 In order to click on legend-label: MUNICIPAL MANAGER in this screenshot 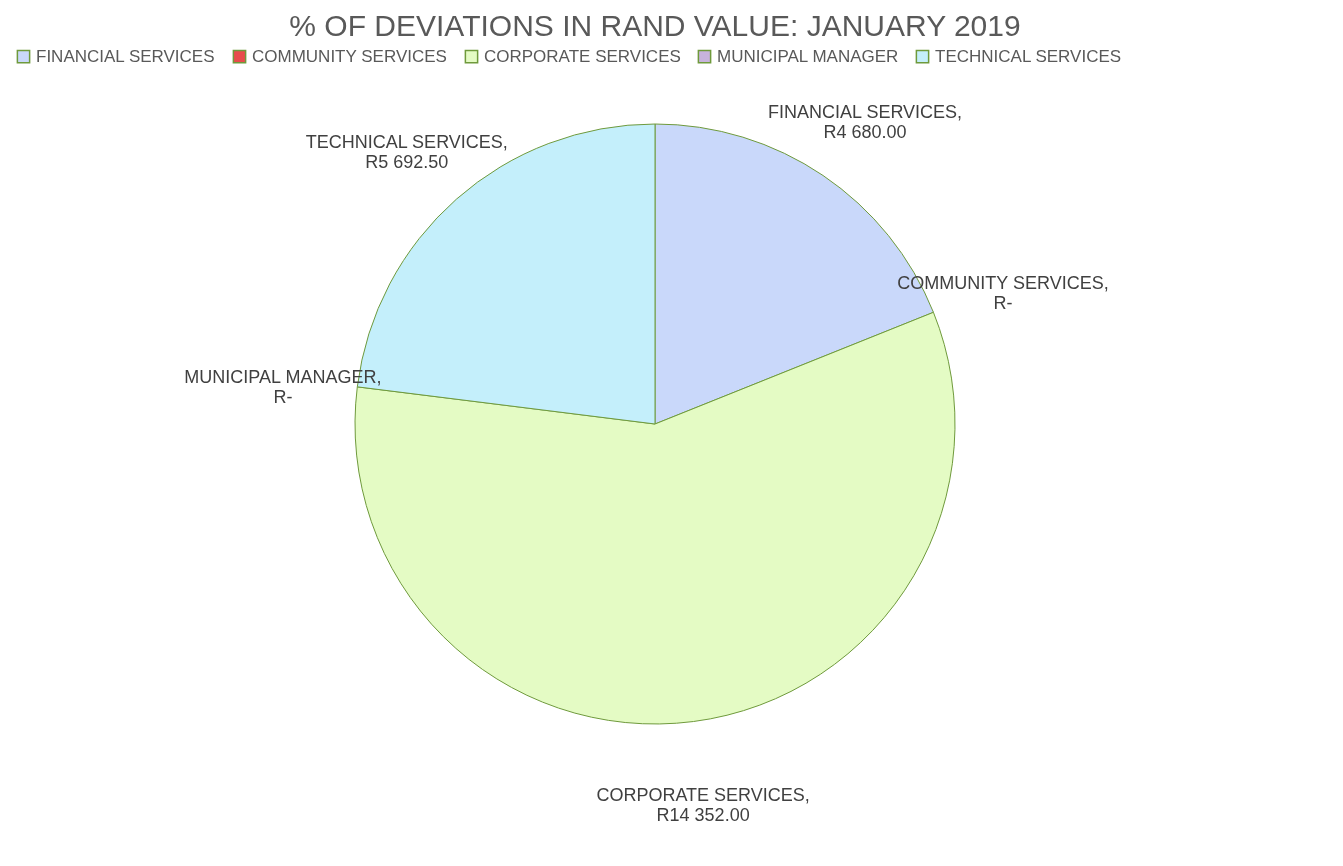, I will do `click(808, 56)`.